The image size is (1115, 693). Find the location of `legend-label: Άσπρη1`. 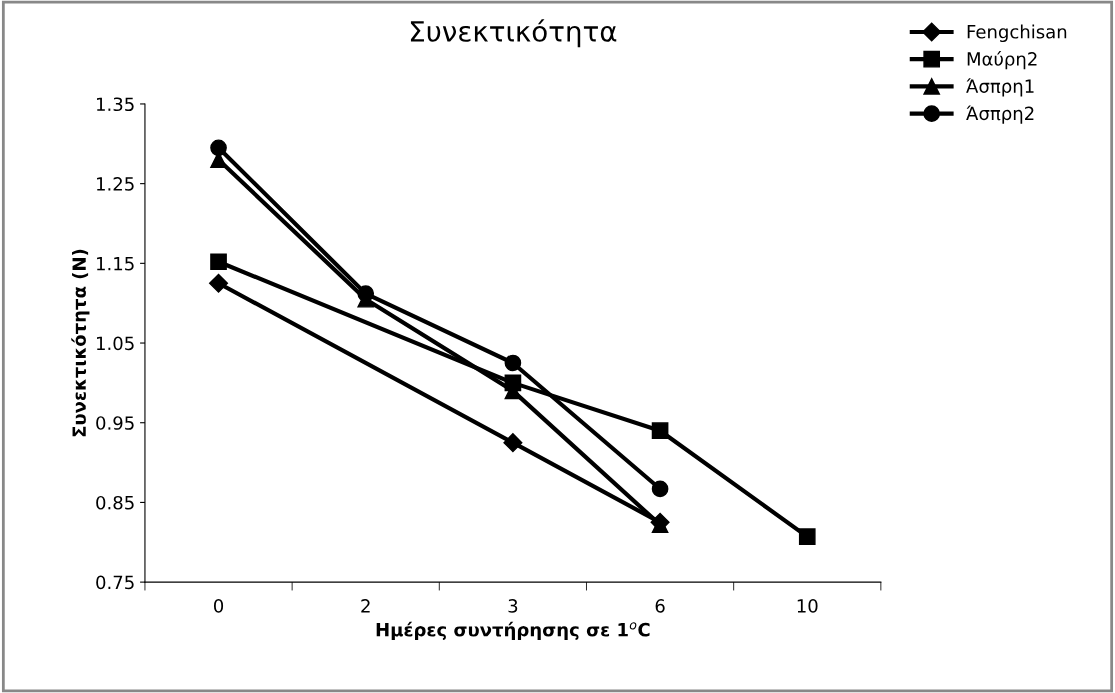

legend-label: Άσπρη1 is located at coordinates (1000, 87).